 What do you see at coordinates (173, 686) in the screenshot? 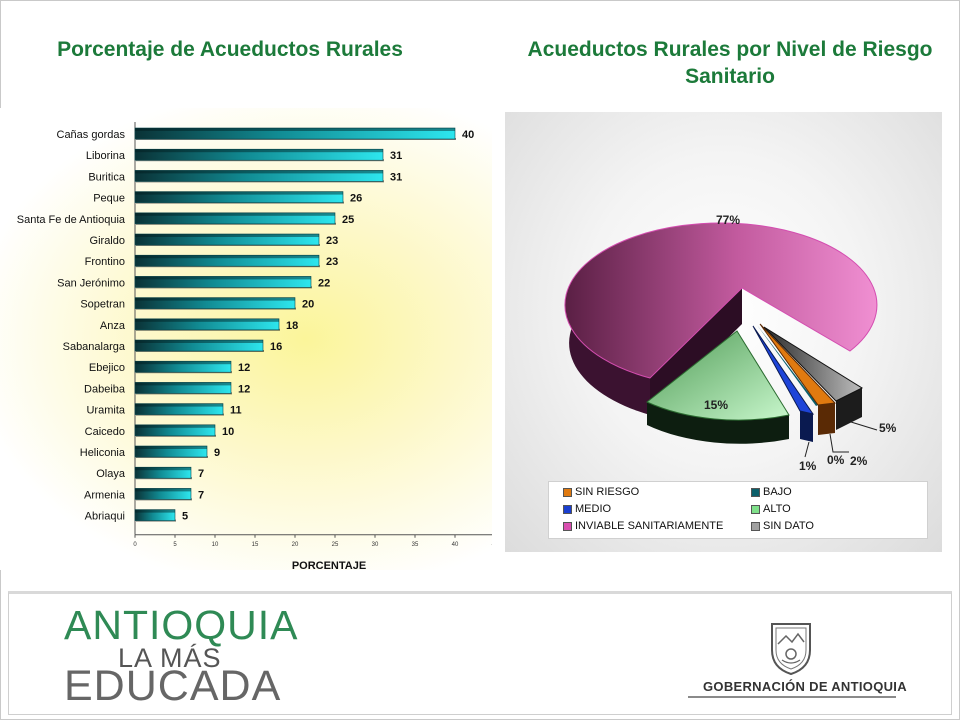
I see `logo-line-educada: EDUCADA` at bounding box center [173, 686].